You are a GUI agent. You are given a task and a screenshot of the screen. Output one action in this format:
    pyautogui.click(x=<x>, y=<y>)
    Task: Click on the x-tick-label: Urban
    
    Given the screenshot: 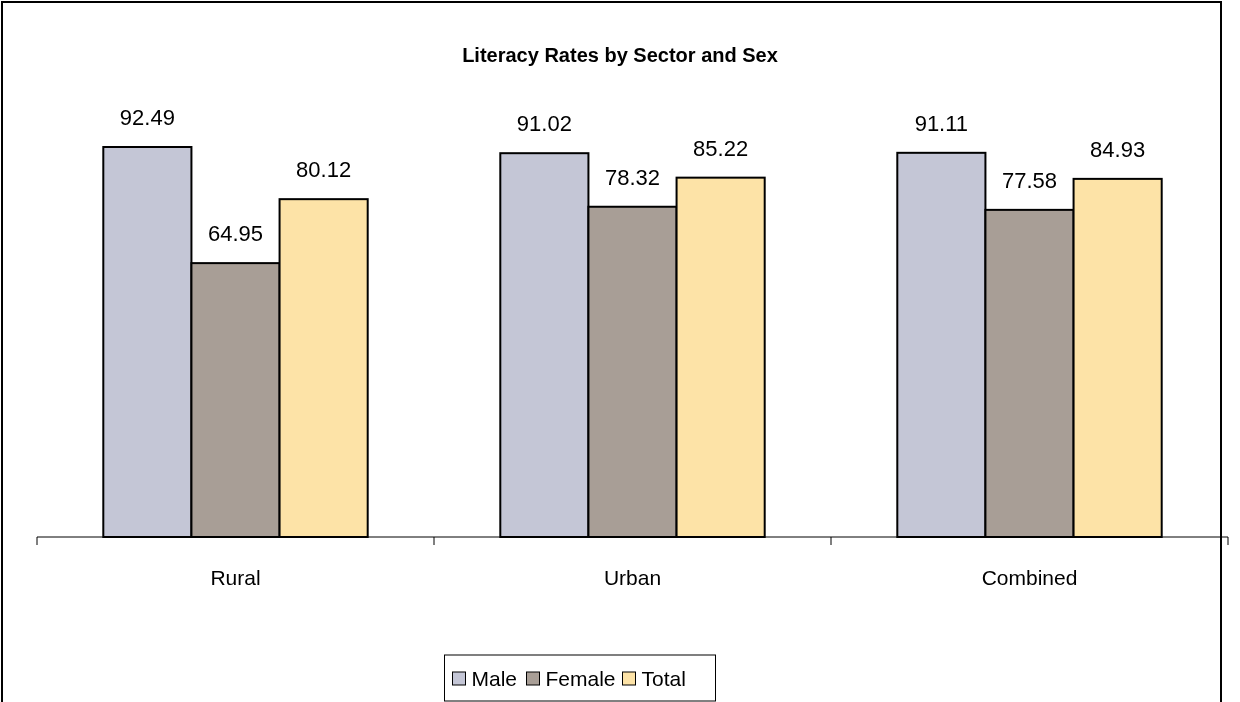 What is the action you would take?
    pyautogui.click(x=632, y=577)
    